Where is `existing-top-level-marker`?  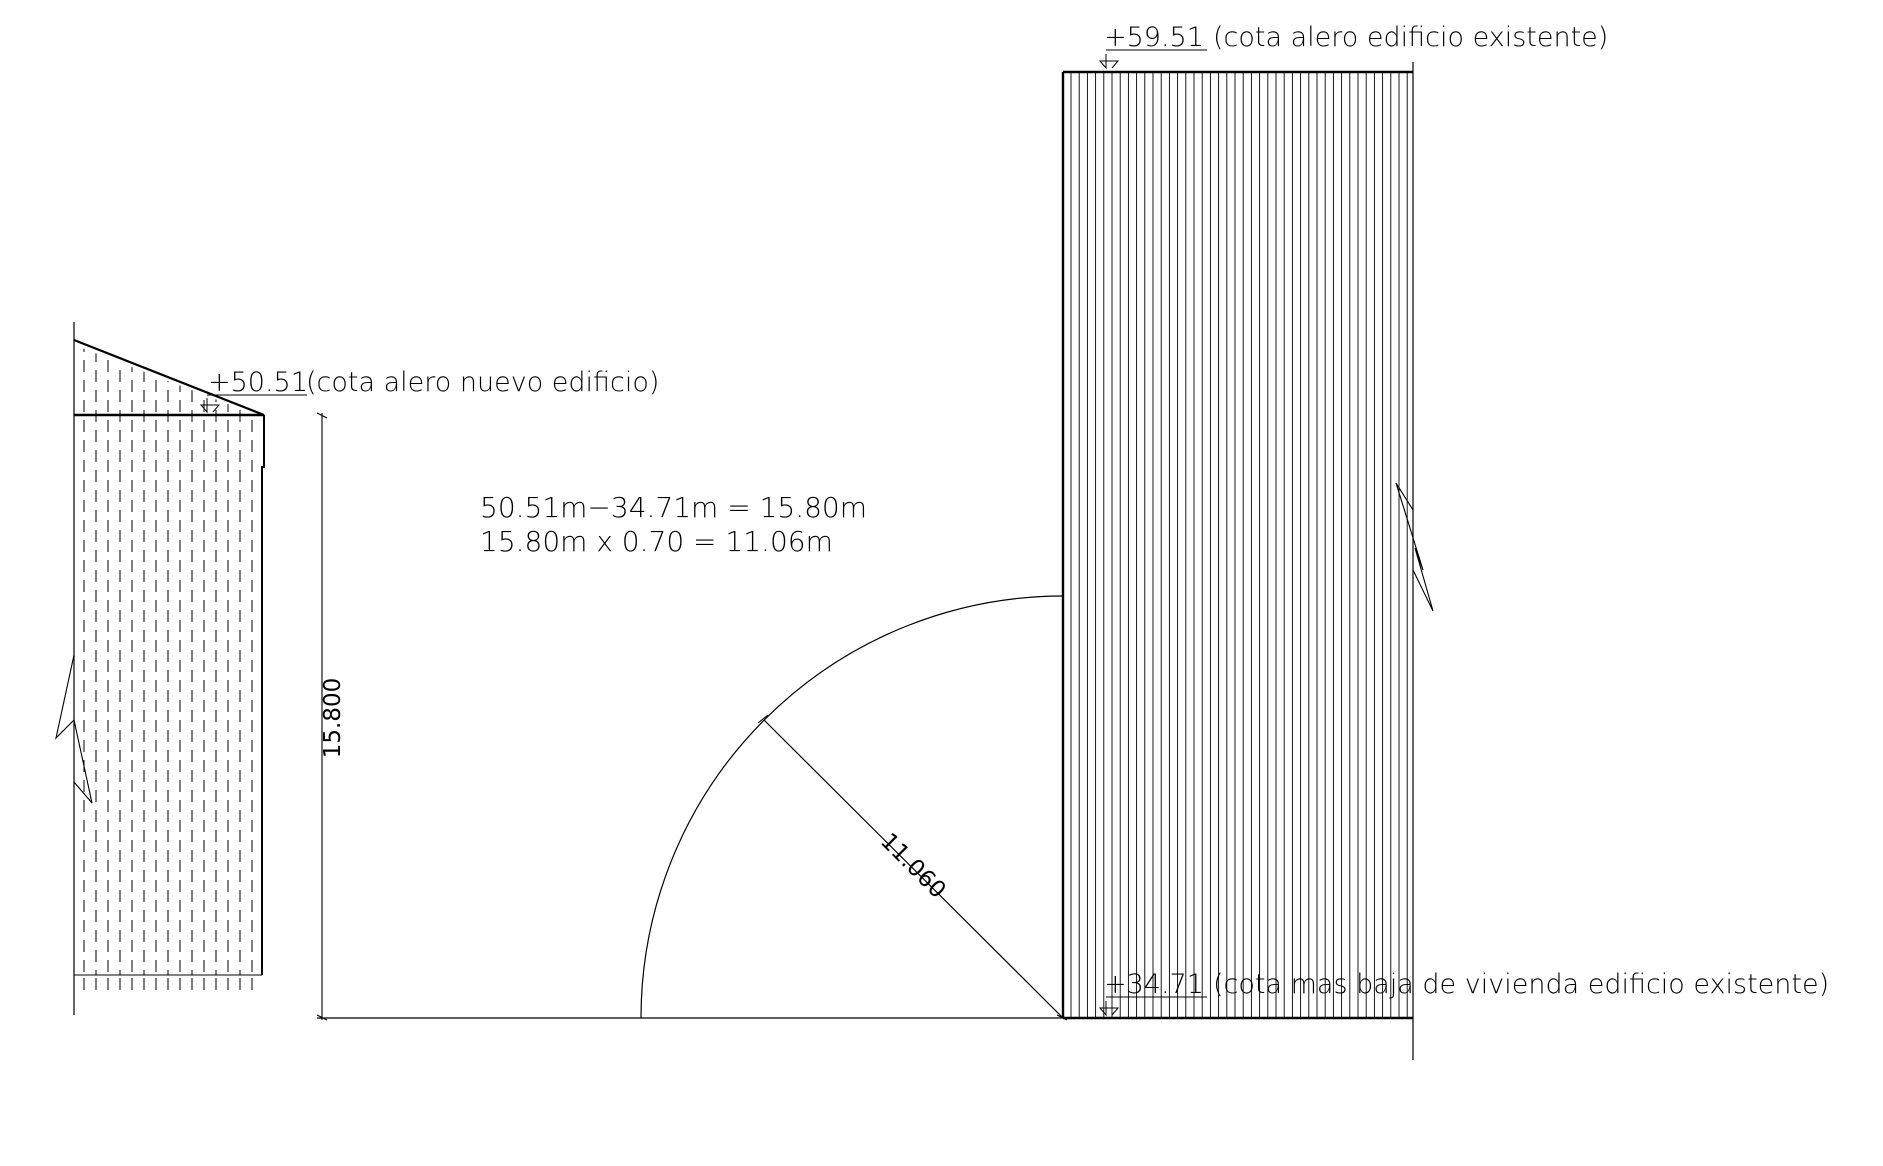 existing-top-level-marker is located at coordinates (1109, 62).